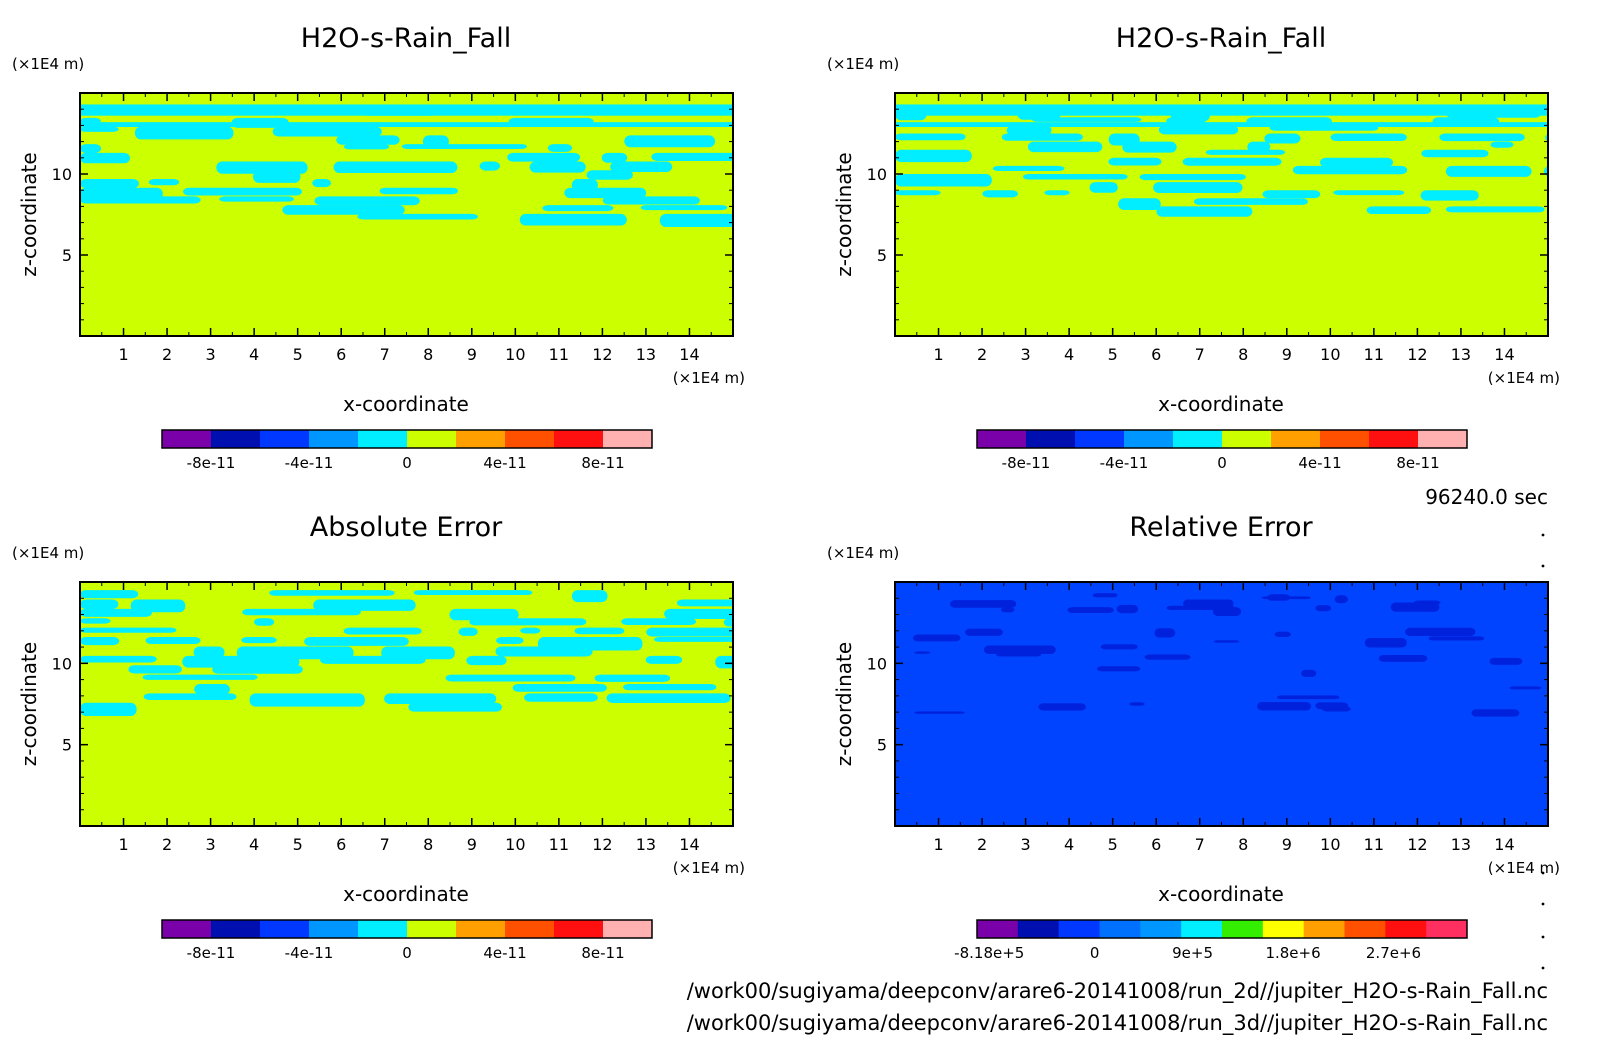 The height and width of the screenshot is (1054, 1604). What do you see at coordinates (1221, 527) in the screenshot?
I see `chart-title: Relative Error` at bounding box center [1221, 527].